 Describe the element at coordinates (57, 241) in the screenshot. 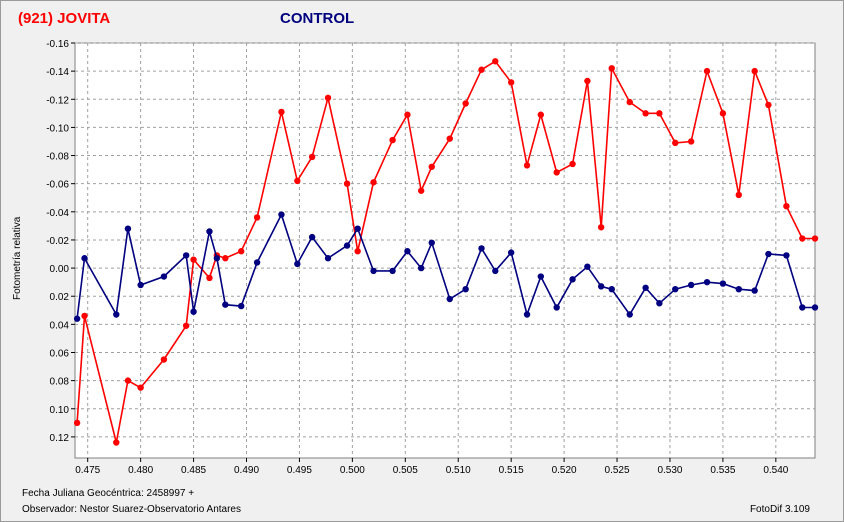

I see `y-tick-label: -0.02` at that location.